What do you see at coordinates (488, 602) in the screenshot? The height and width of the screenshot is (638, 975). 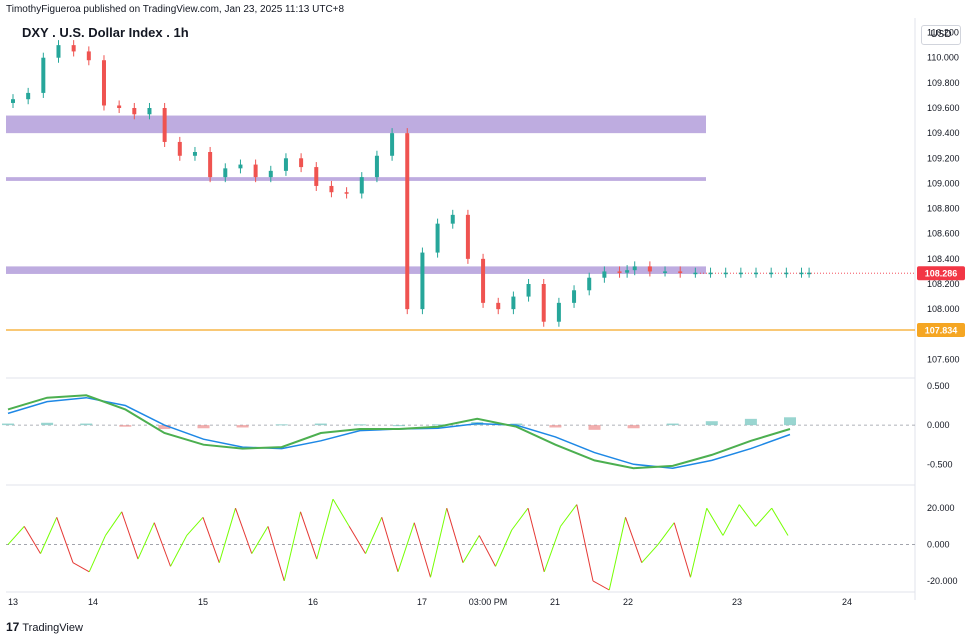 I see `time-tick-label: 03:00 PM` at bounding box center [488, 602].